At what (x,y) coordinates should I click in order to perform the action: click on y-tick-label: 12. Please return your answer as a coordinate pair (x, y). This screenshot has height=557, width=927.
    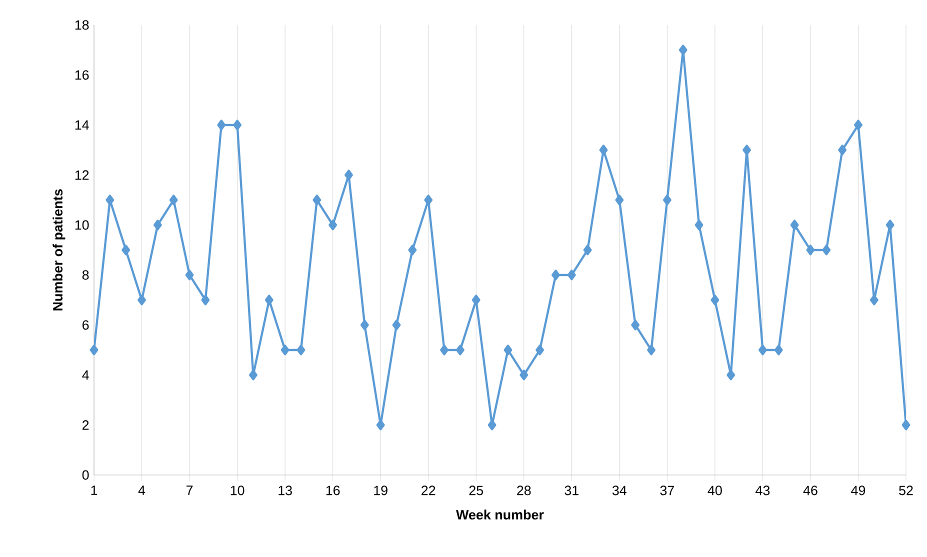
    Looking at the image, I should click on (82, 175).